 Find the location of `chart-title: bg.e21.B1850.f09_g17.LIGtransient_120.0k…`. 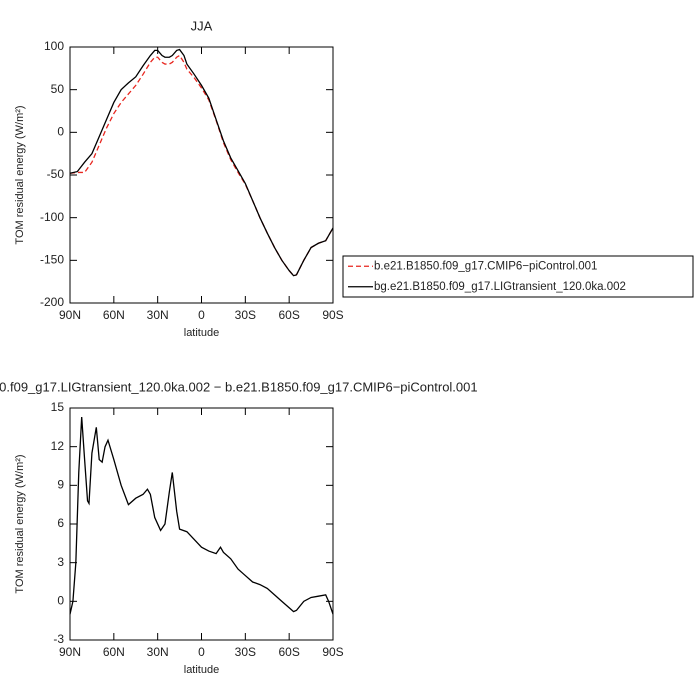

chart-title: bg.e21.B1850.f09_g17.LIGtransient_120.0k… is located at coordinates (239, 386).